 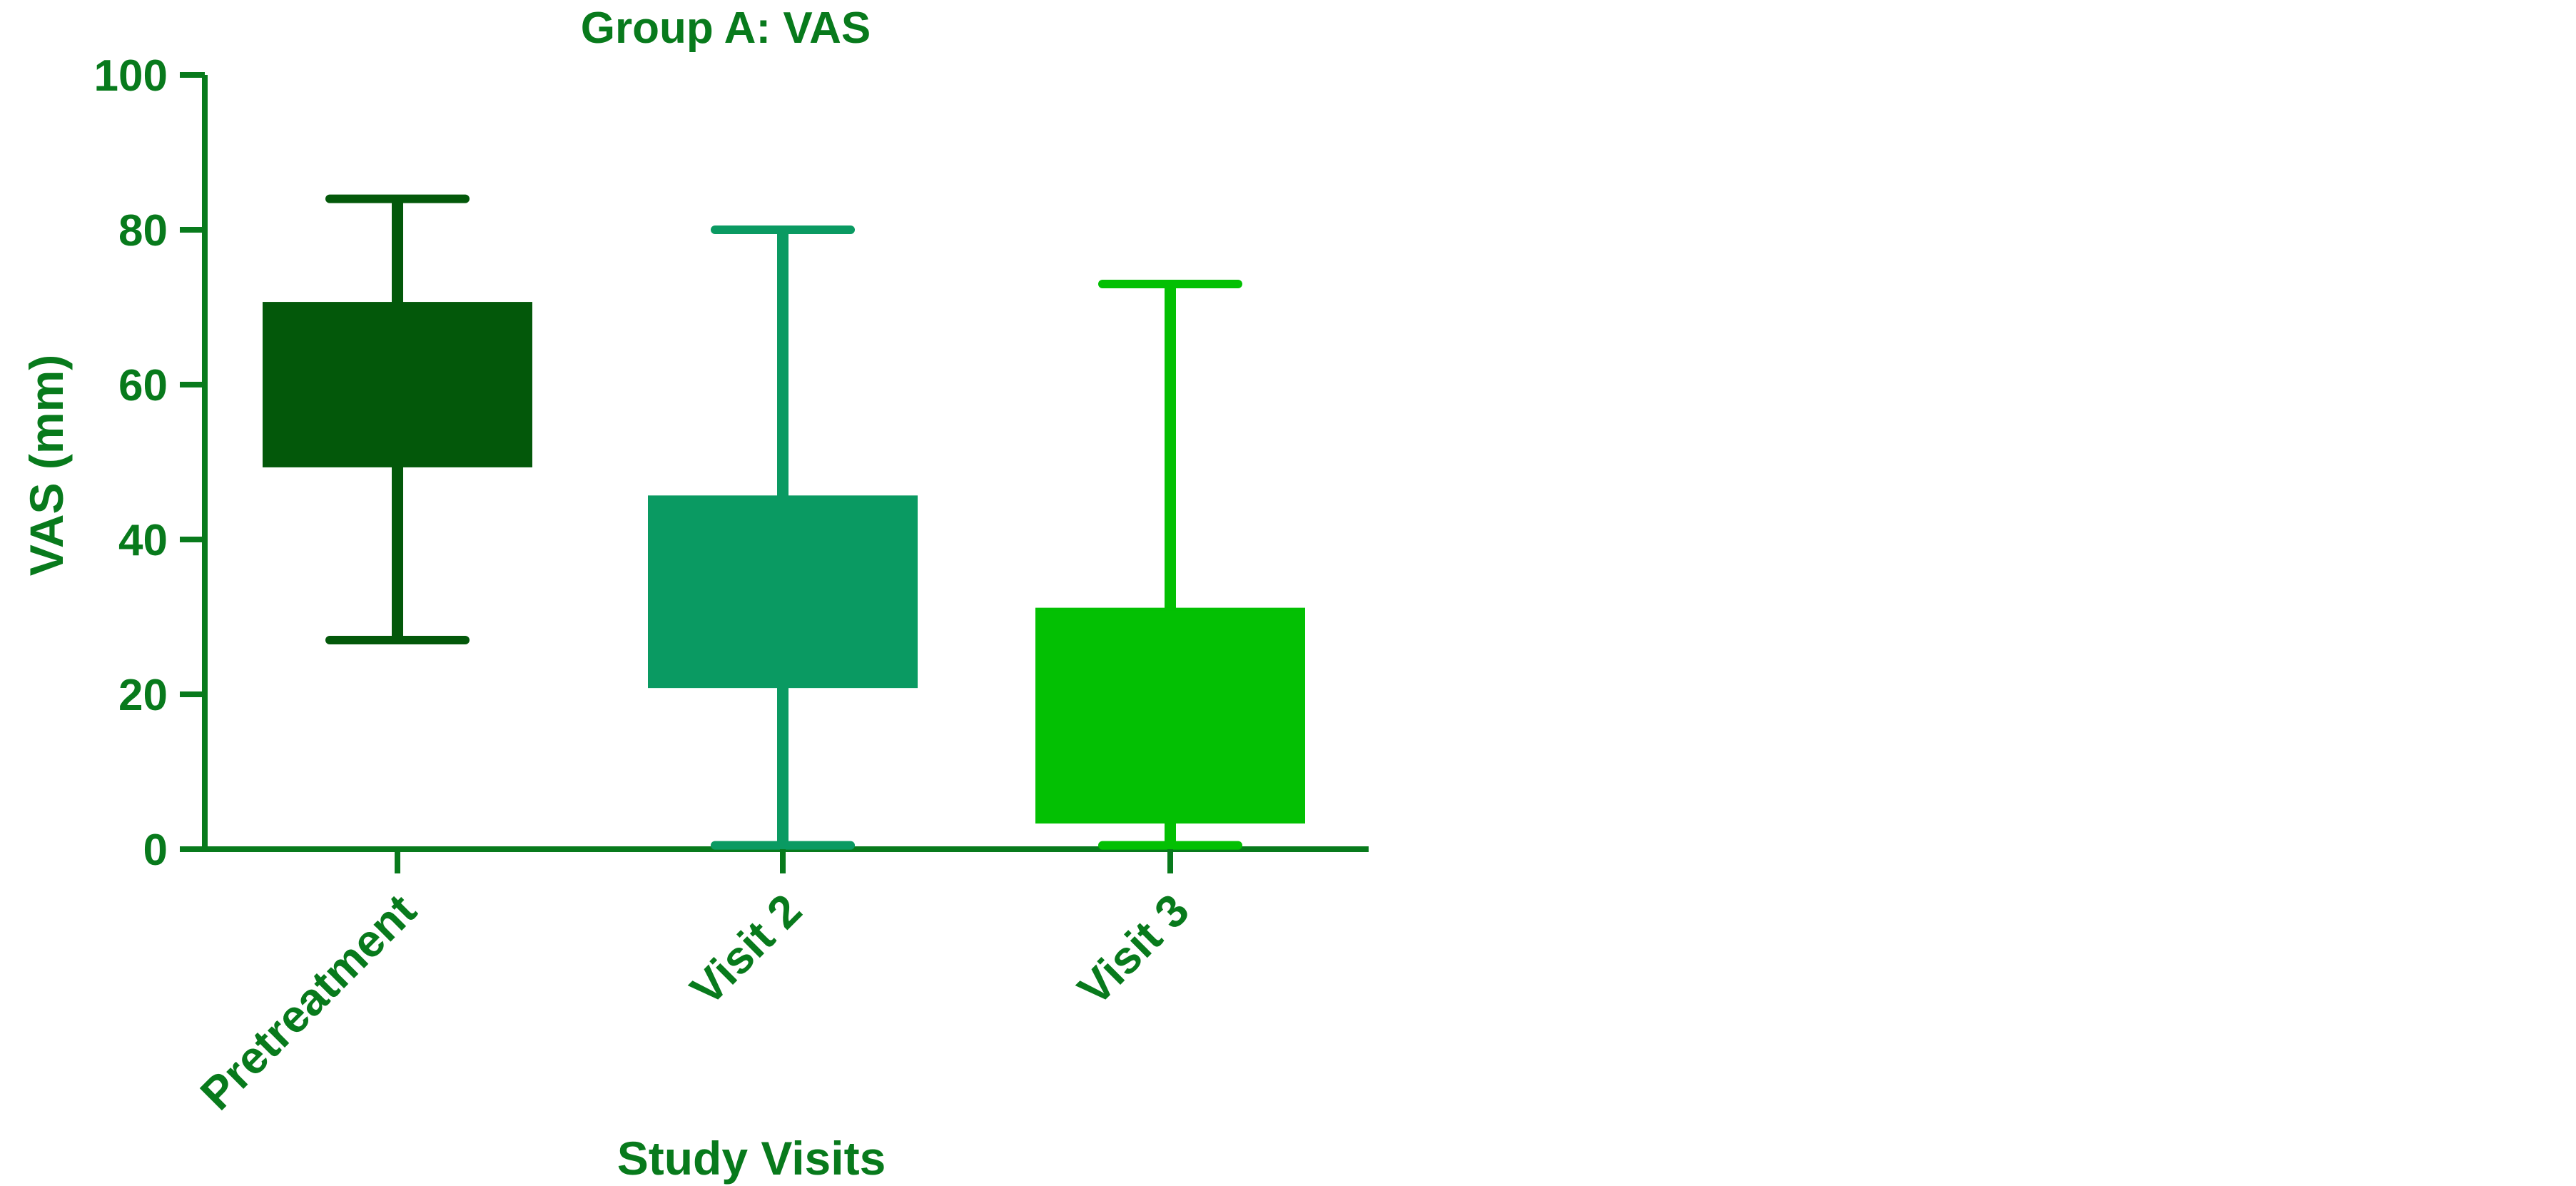 What do you see at coordinates (1133, 949) in the screenshot?
I see `x-tick-label: Visit 3` at bounding box center [1133, 949].